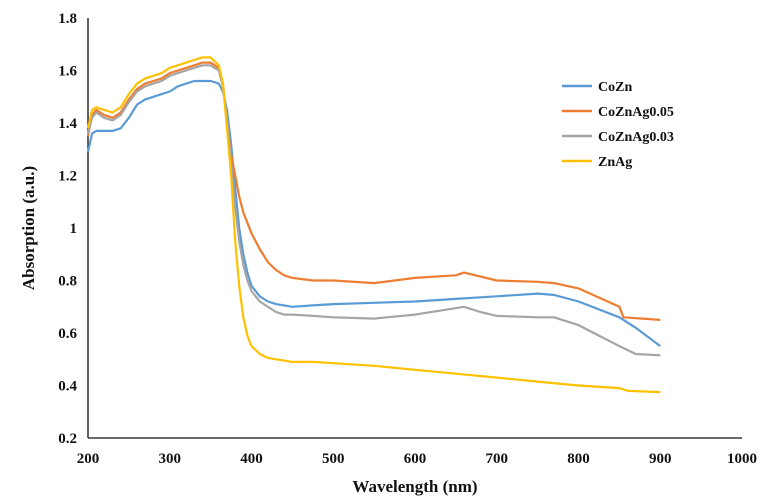 This screenshot has height=499, width=761. What do you see at coordinates (67, 439) in the screenshot?
I see `y-tick-label: 0.2` at bounding box center [67, 439].